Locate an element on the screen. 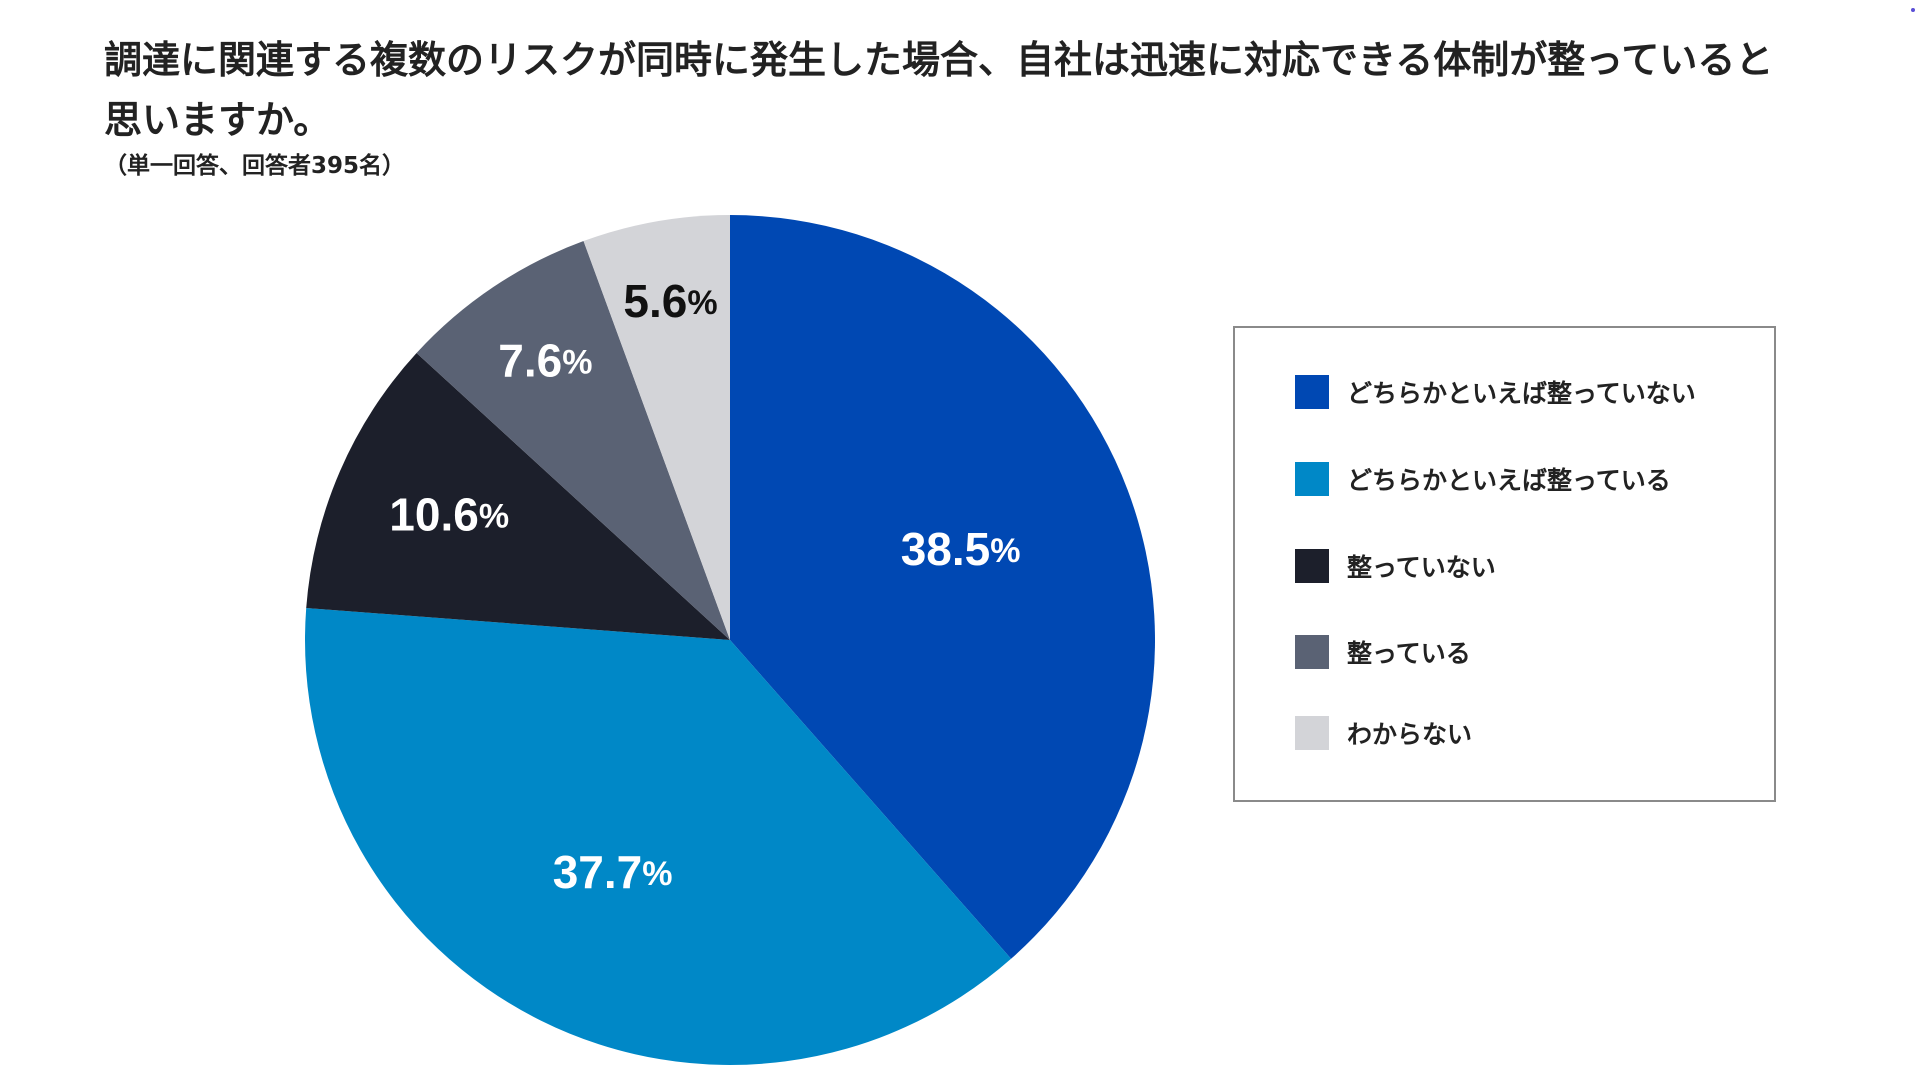  legend-label: どちらかといえば整っていない is located at coordinates (1521, 393).